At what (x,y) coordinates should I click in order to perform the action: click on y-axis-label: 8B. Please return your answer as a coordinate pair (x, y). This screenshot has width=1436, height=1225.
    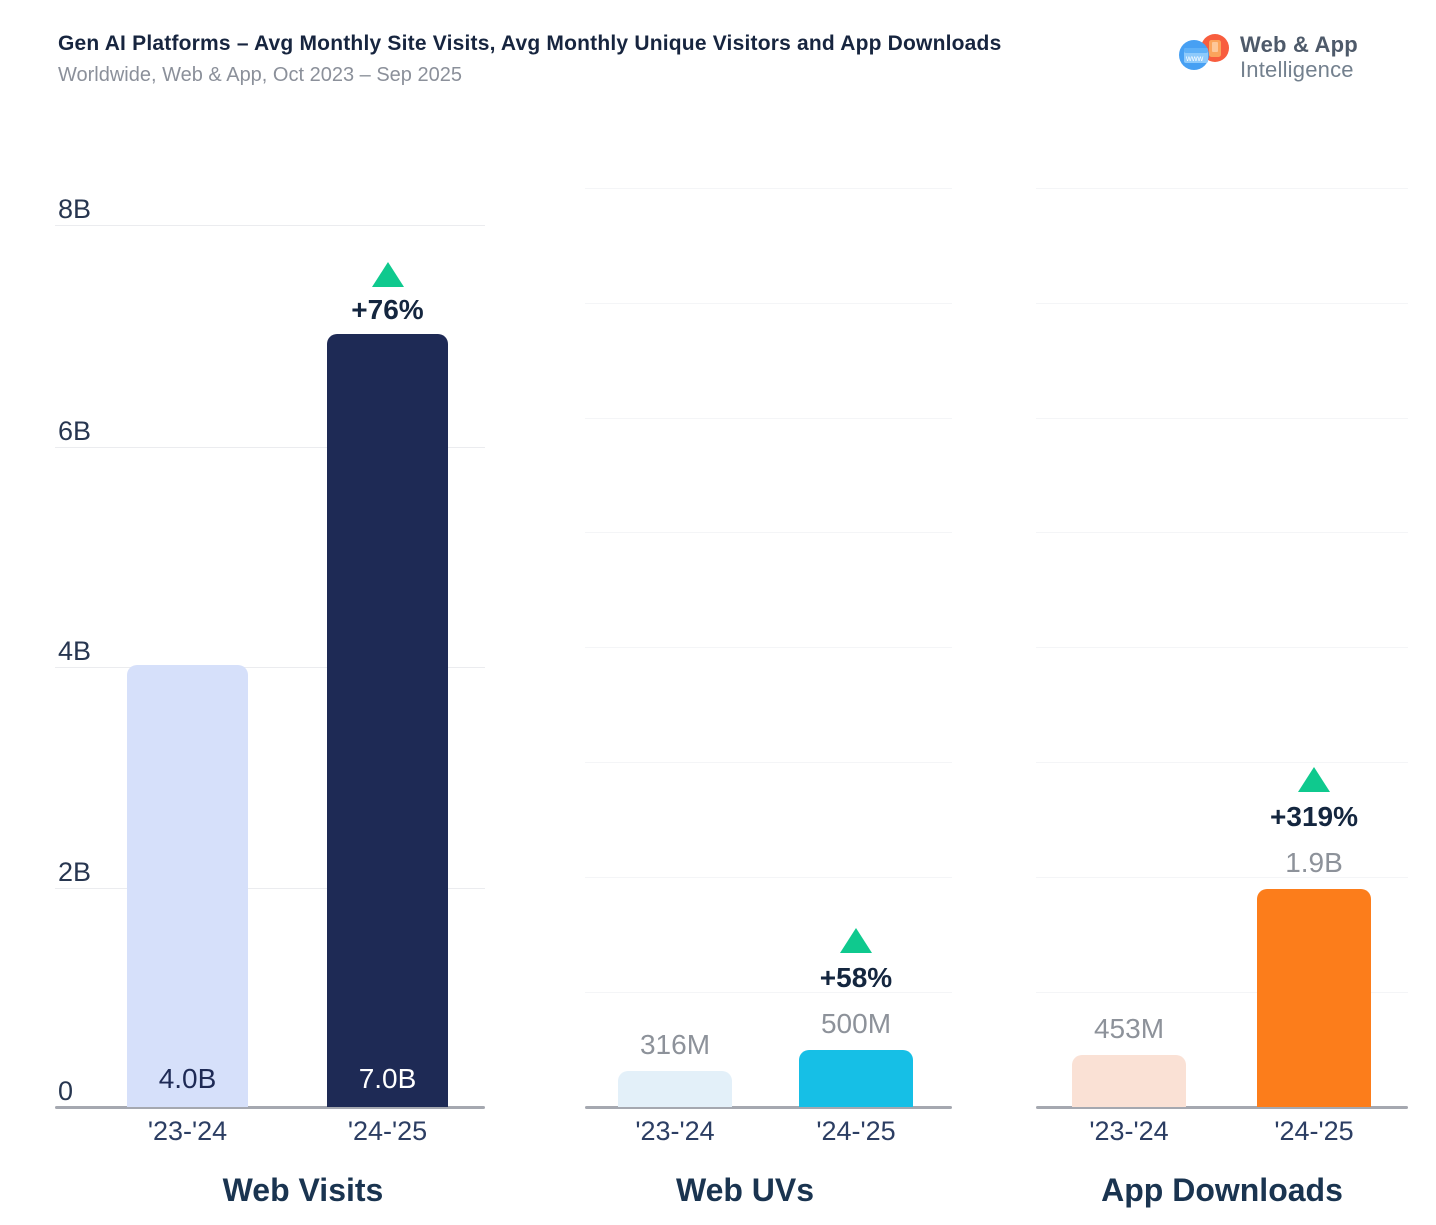
    Looking at the image, I should click on (75, 209).